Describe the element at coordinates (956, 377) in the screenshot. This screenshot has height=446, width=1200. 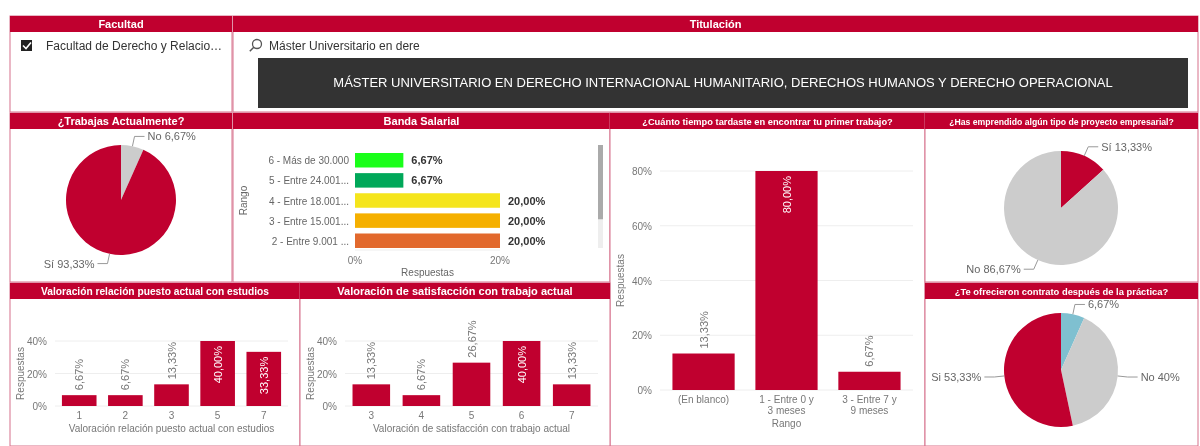
I see `slice-label: Si 53,33%` at that location.